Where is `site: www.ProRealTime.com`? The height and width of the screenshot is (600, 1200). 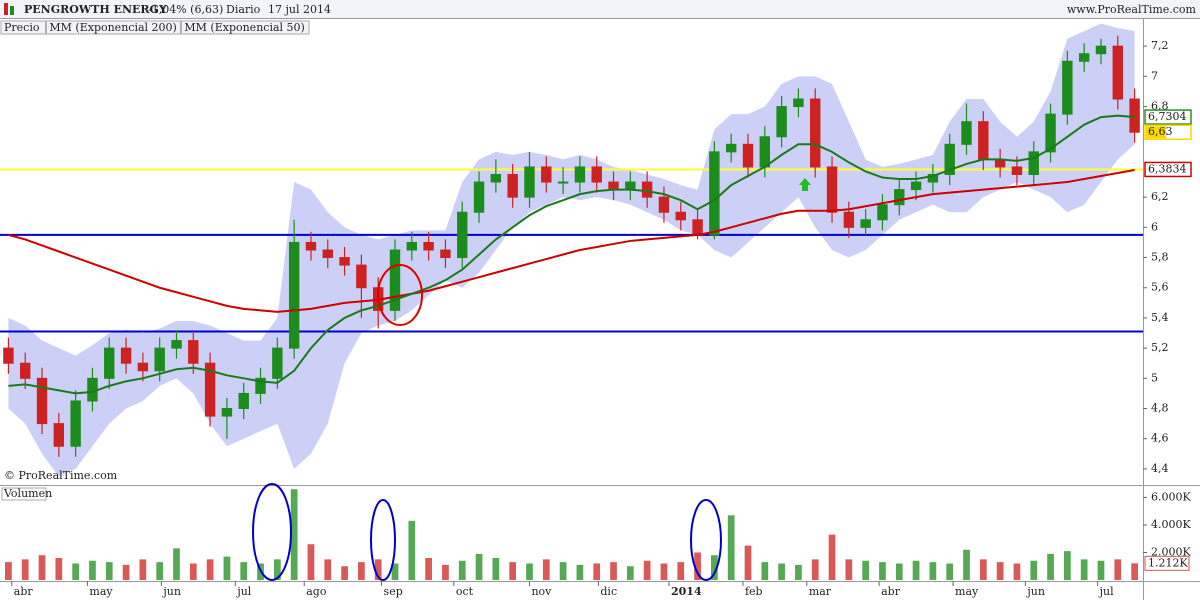
site: www.ProRealTime.com is located at coordinates (1132, 9).